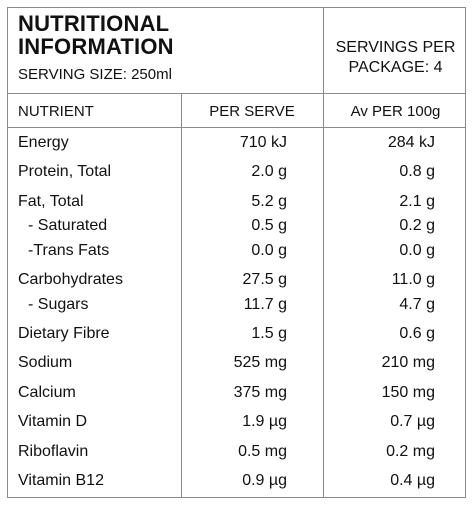 This screenshot has width=474, height=505. Describe the element at coordinates (236, 127) in the screenshot. I see `header-bottom-divider` at that location.